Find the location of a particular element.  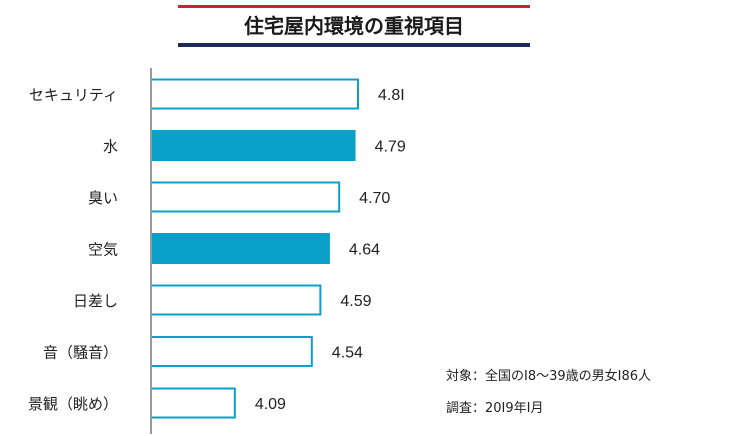

chart-title: 住宅屋内環境の重視項目 is located at coordinates (354, 26).